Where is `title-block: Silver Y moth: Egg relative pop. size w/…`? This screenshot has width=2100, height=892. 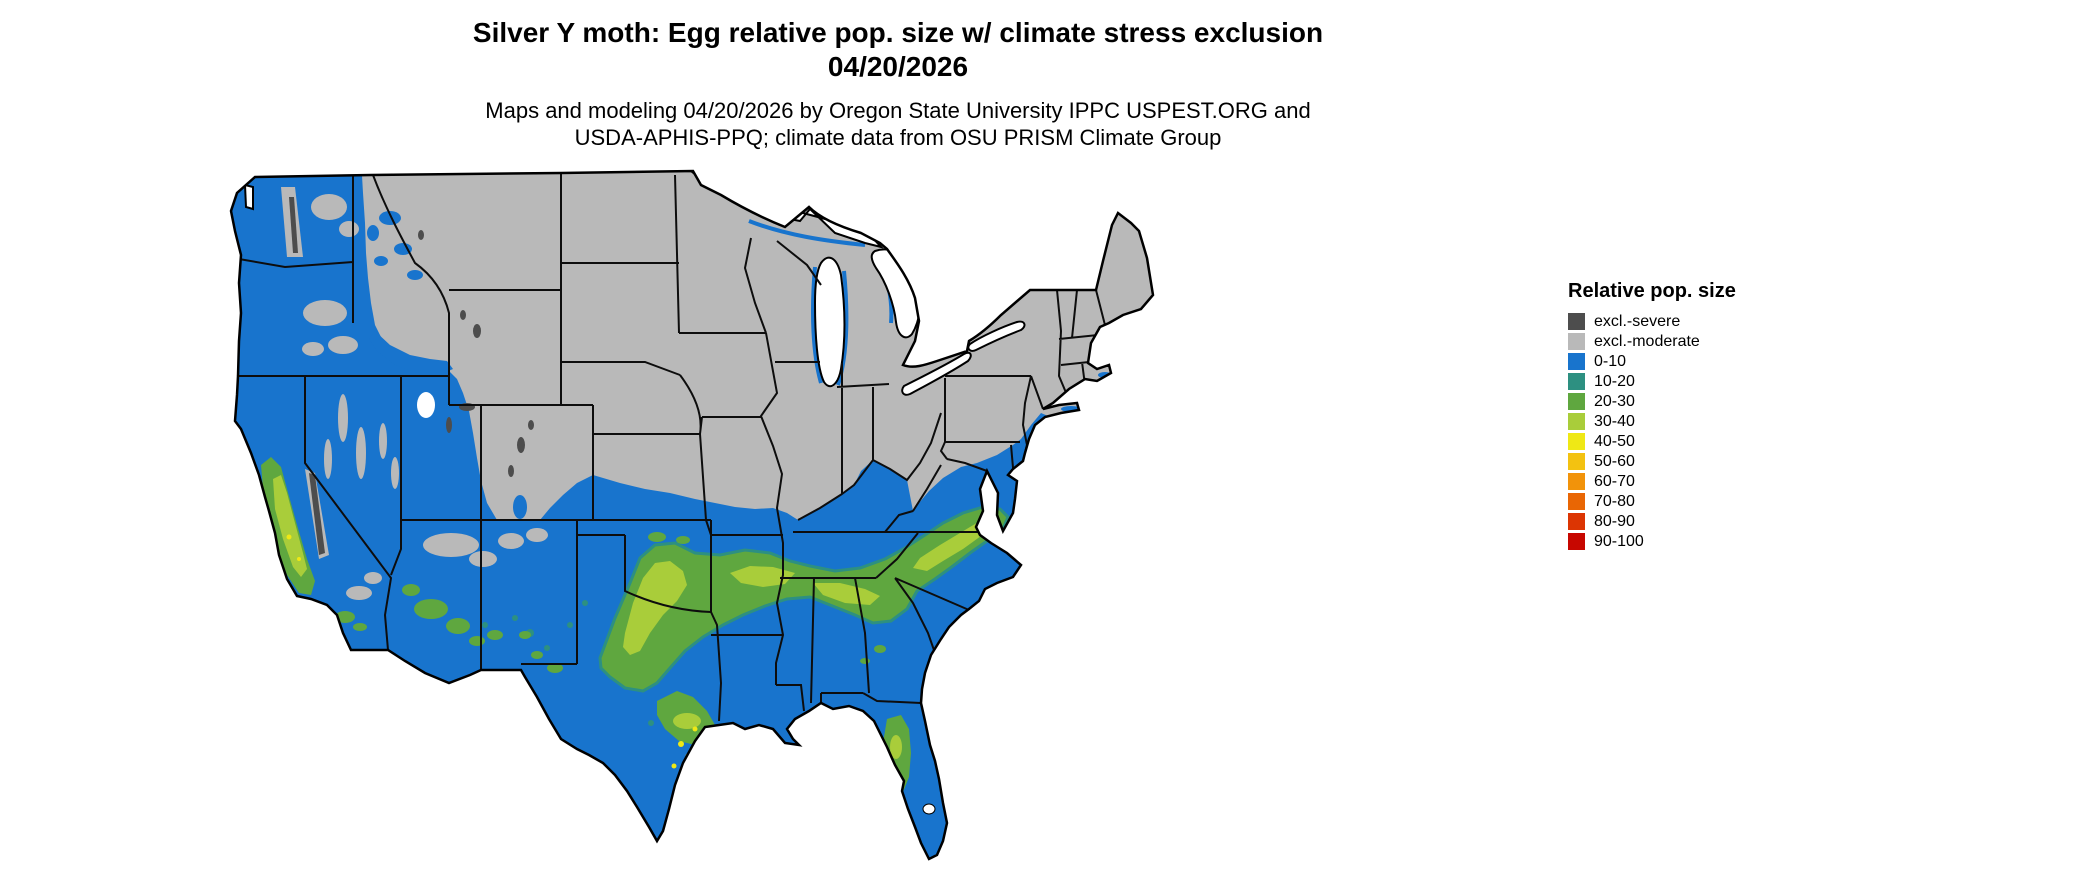 title-block: Silver Y moth: Egg relative pop. size w/… is located at coordinates (898, 83).